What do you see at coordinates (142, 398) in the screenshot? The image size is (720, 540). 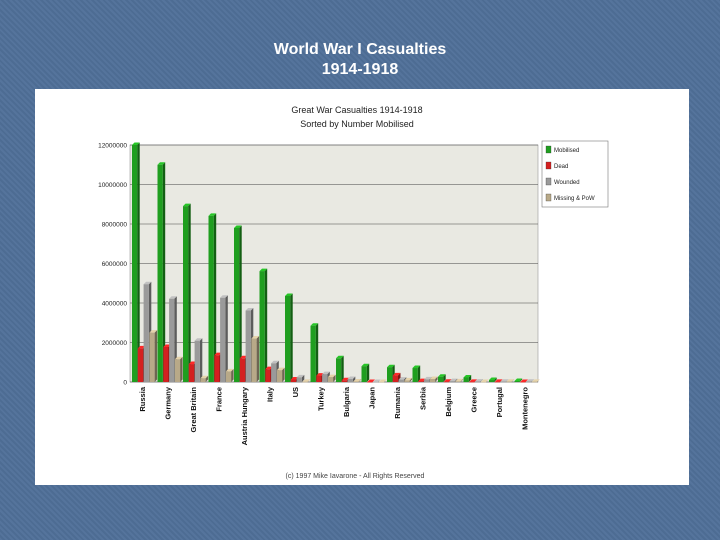 I see `x-tick-label: Russia` at bounding box center [142, 398].